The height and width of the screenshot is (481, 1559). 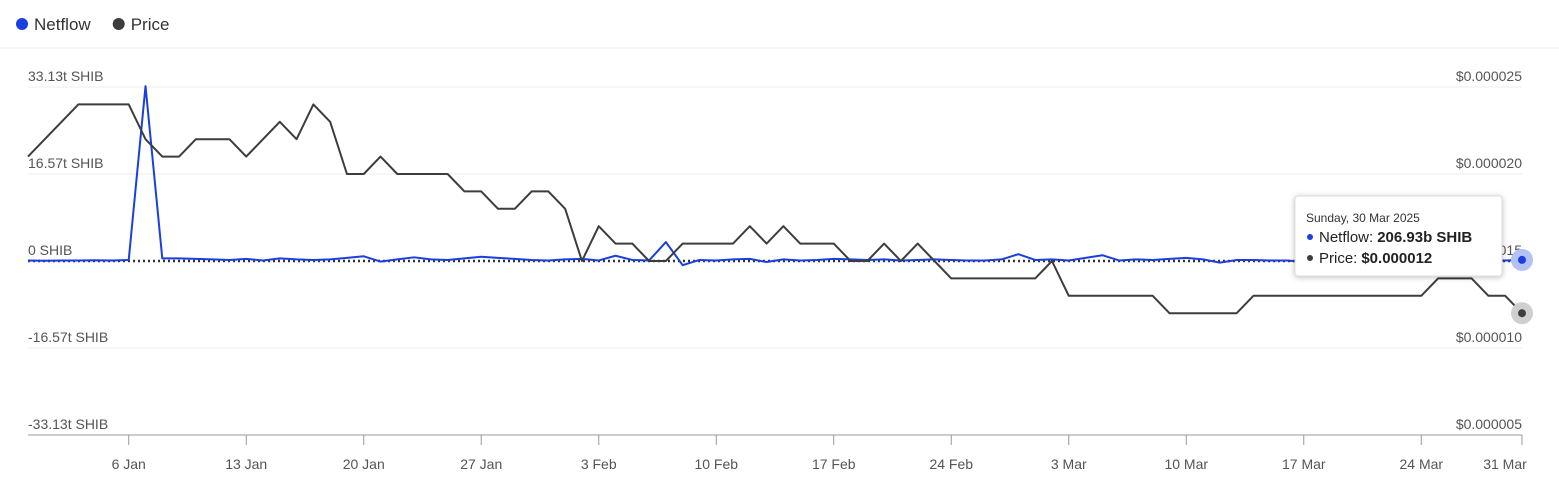 What do you see at coordinates (951, 464) in the screenshot?
I see `x-tick-label: 24 Feb` at bounding box center [951, 464].